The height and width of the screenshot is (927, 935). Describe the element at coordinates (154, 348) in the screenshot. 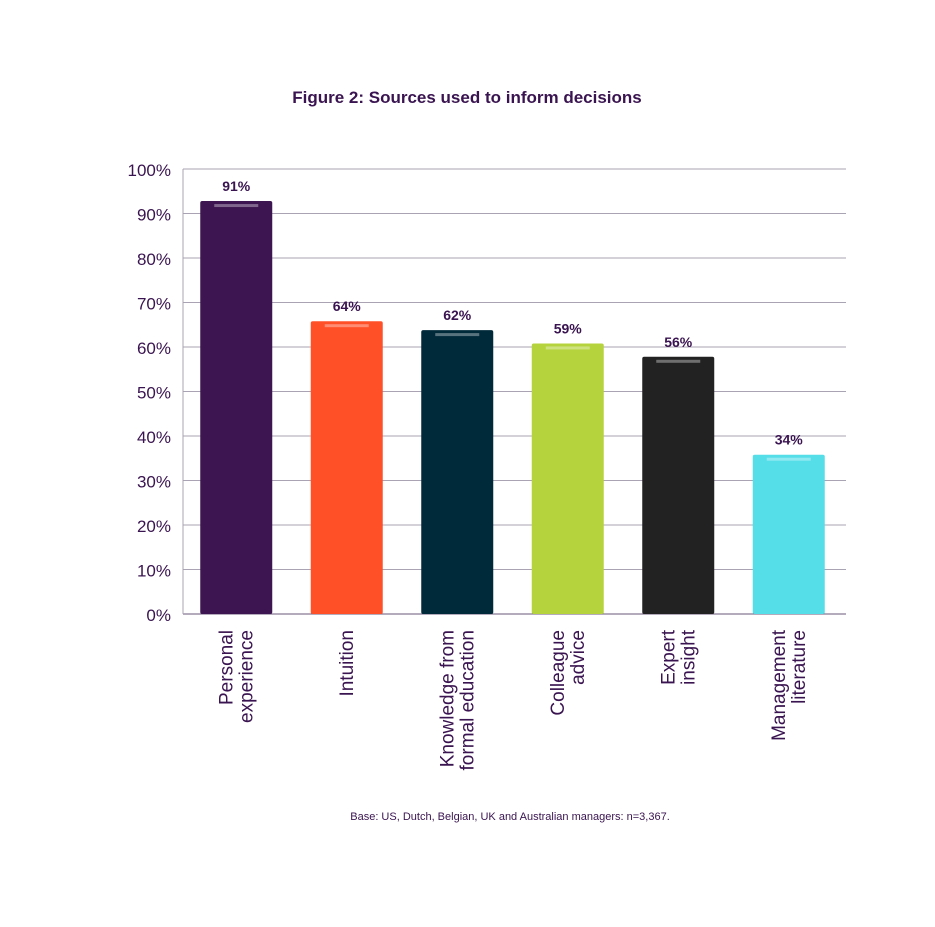

I see `y-tick-label: 60%` at that location.